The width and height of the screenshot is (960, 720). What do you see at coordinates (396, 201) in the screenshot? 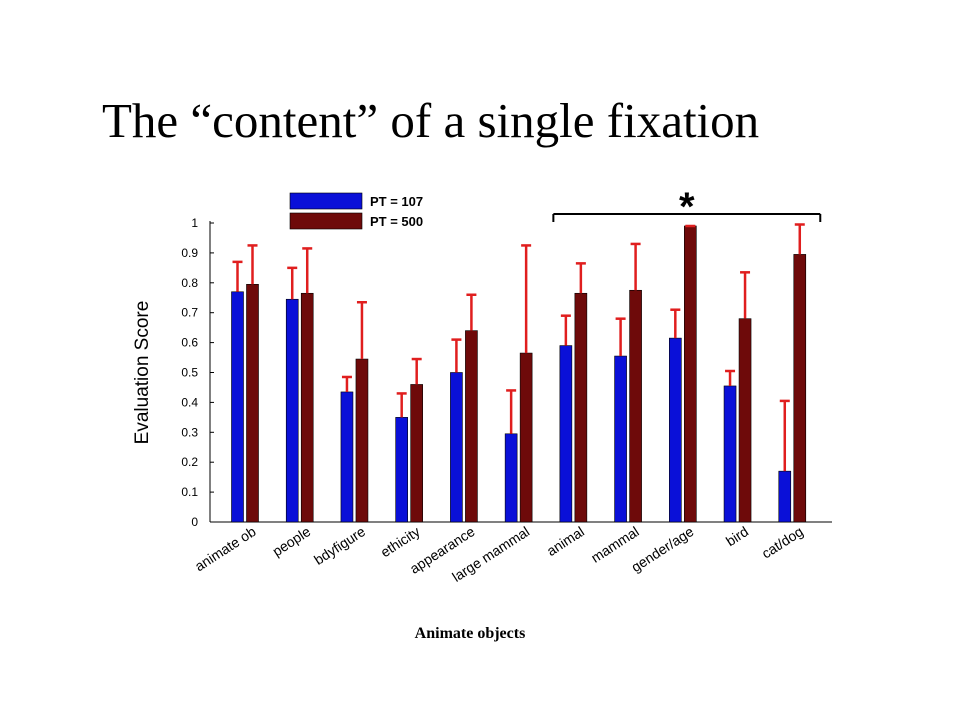
I see `legend-label: PT = 107` at bounding box center [396, 201].